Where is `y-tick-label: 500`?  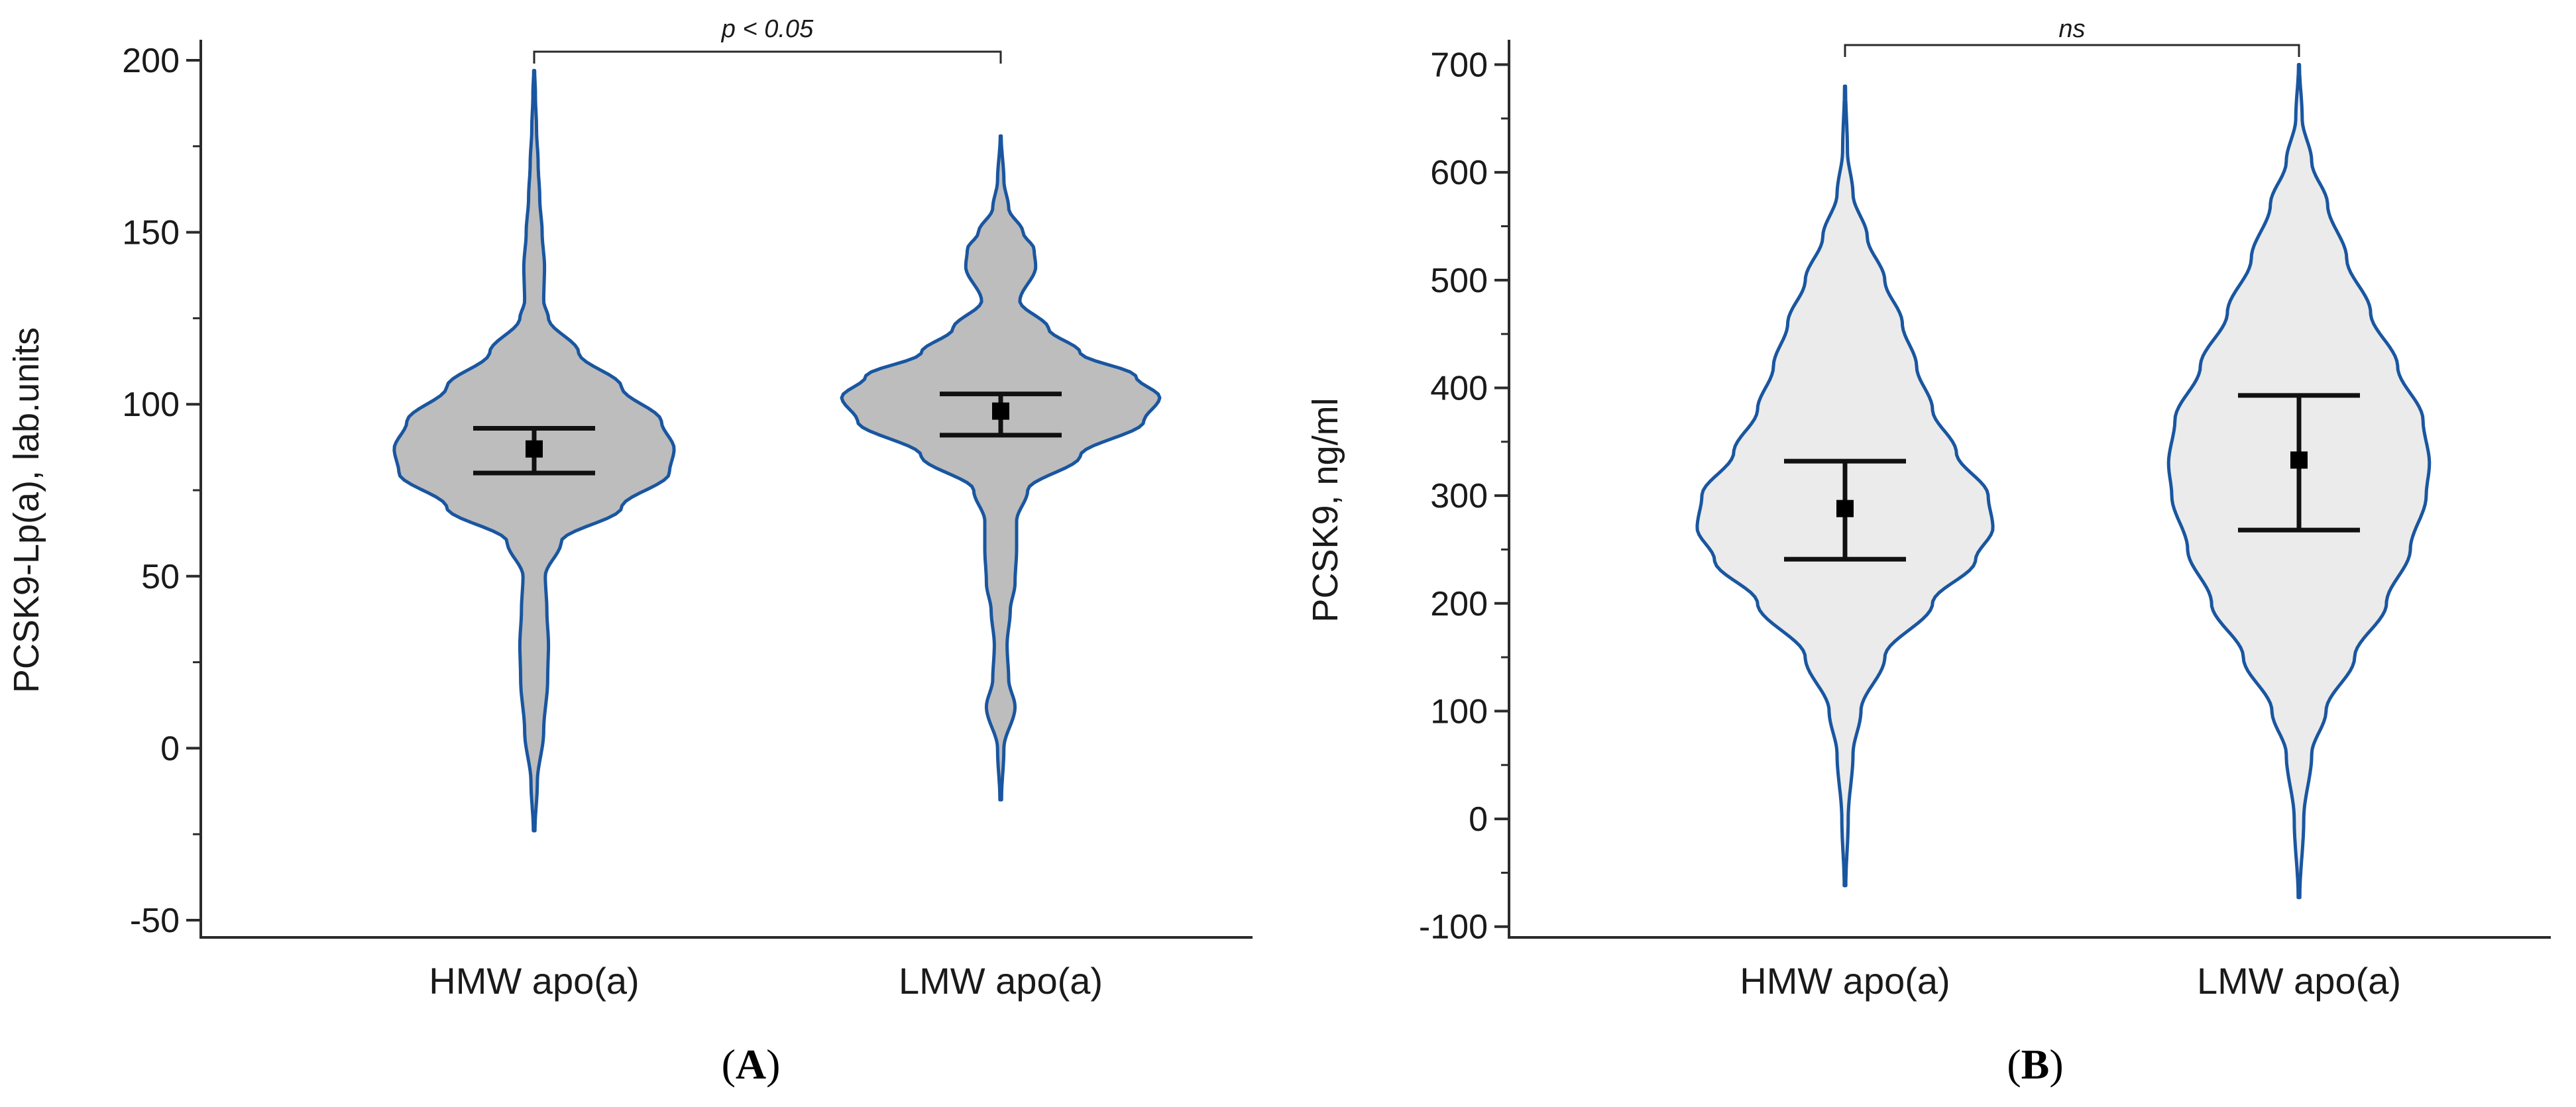 y-tick-label: 500 is located at coordinates (1459, 281).